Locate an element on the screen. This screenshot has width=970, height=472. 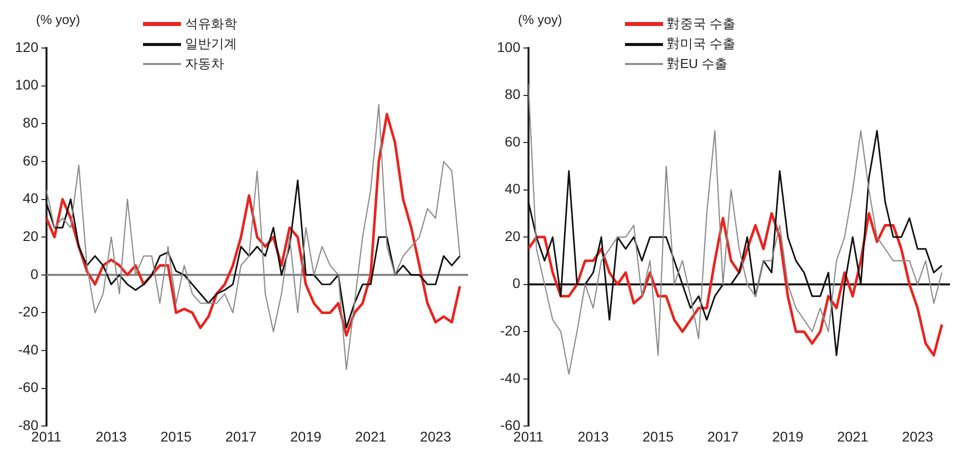
legend-label: 對미국 수출 is located at coordinates (701, 44).